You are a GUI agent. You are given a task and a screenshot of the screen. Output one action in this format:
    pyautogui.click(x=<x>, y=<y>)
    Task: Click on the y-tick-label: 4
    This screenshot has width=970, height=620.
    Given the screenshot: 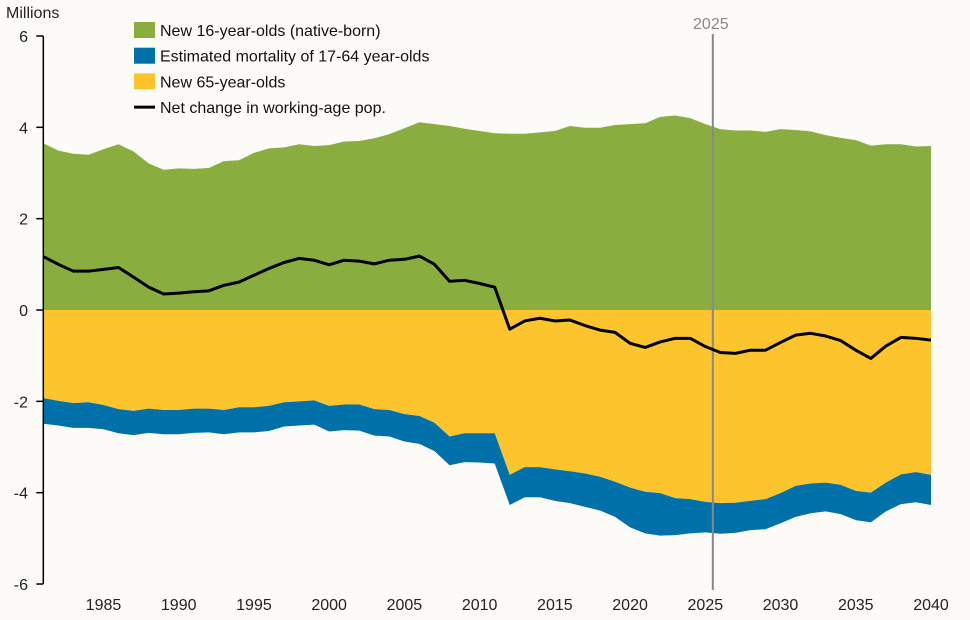 What is the action you would take?
    pyautogui.click(x=23, y=128)
    